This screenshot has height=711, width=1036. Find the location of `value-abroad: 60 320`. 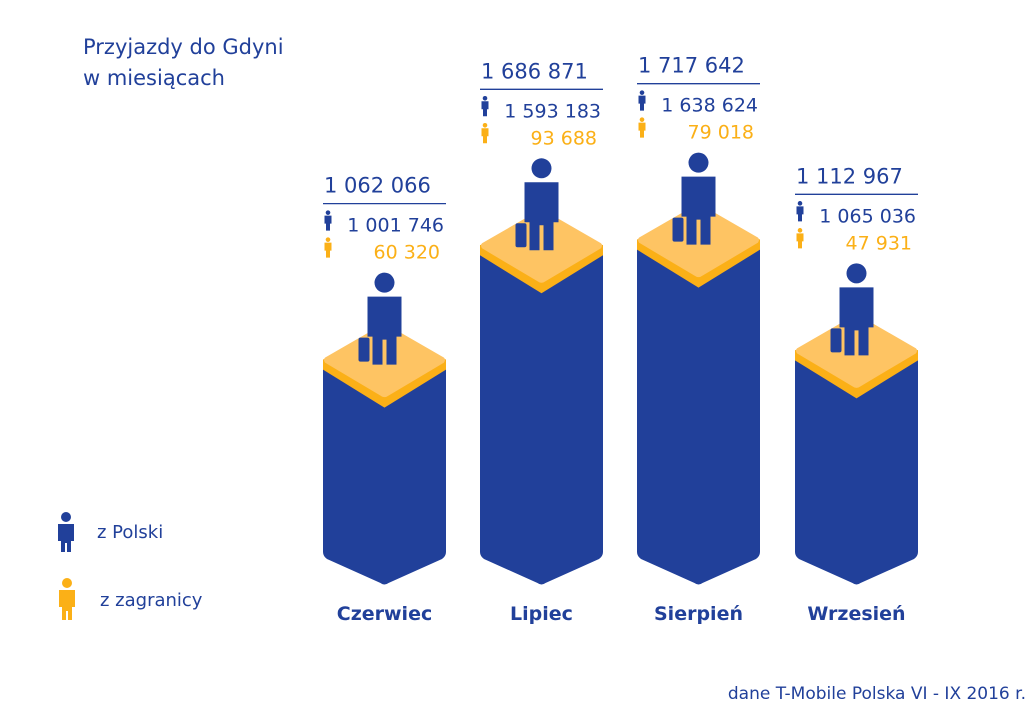

value-abroad: 60 320 is located at coordinates (407, 253).